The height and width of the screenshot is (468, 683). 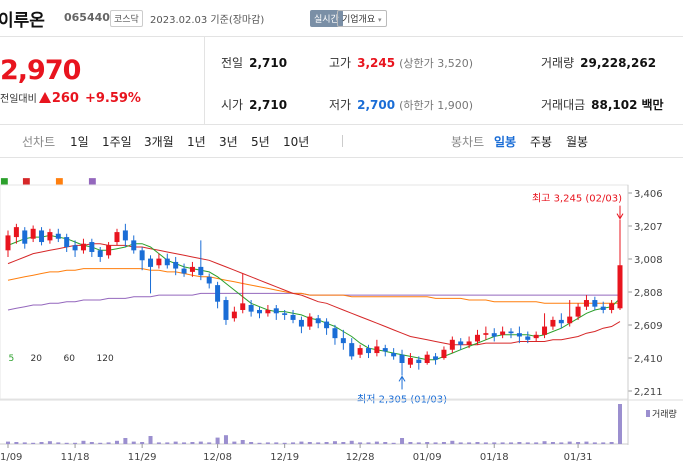 I want to click on period-1d: 1일, so click(x=79, y=142).